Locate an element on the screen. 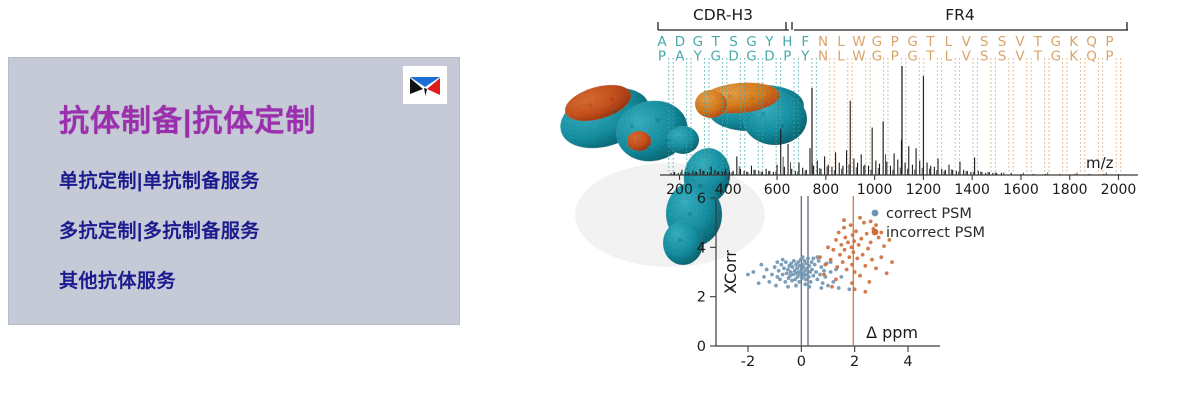 This screenshot has width=1200, height=400. service-link-polyclonal: 多抗定制|多抗制备服务 is located at coordinates (159, 231).